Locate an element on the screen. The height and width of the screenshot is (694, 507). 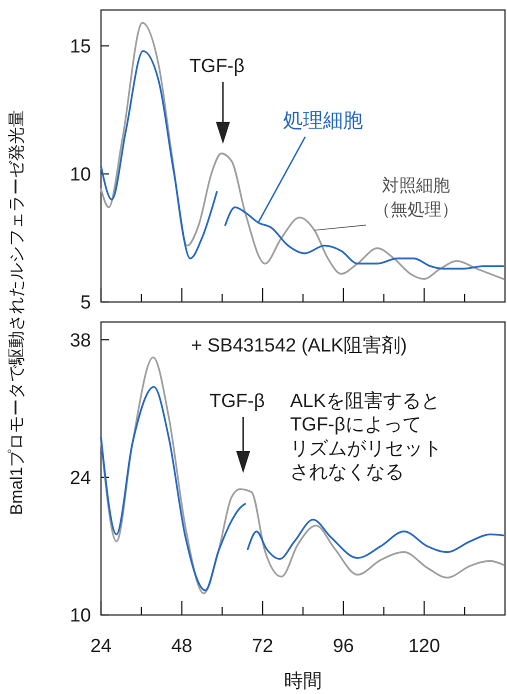
annotation: ALKを阻害するとTGF-βによってリズムがリセットされなくなる is located at coordinates (366, 437).